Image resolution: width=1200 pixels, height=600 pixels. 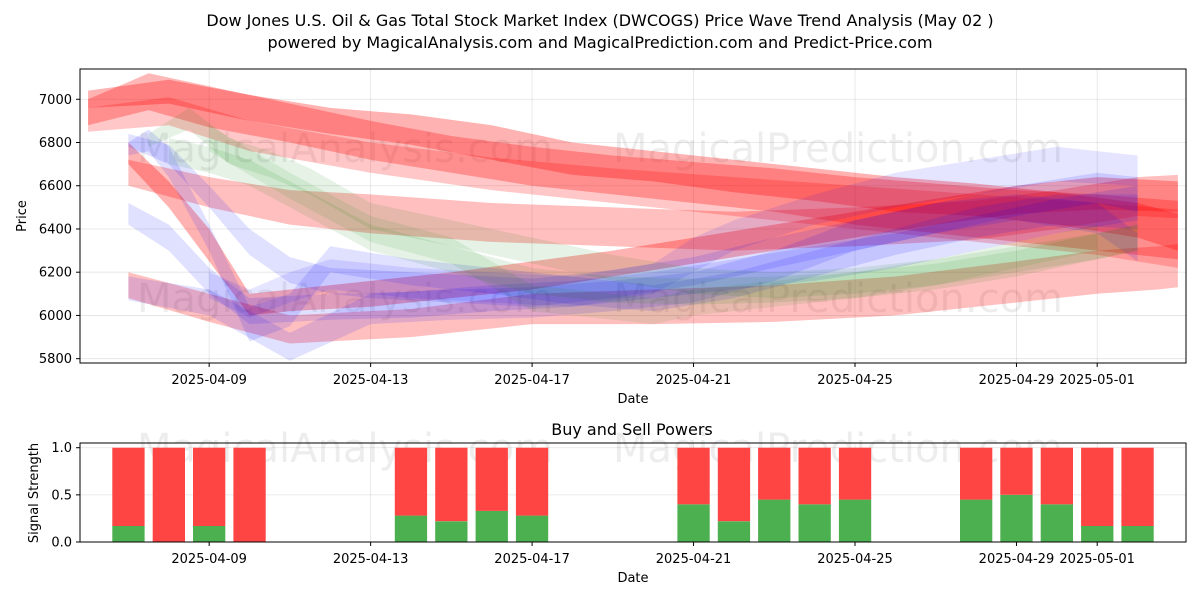 I want to click on watermark-analysis-mid: MagicalAnalysis.com, so click(x=345, y=299).